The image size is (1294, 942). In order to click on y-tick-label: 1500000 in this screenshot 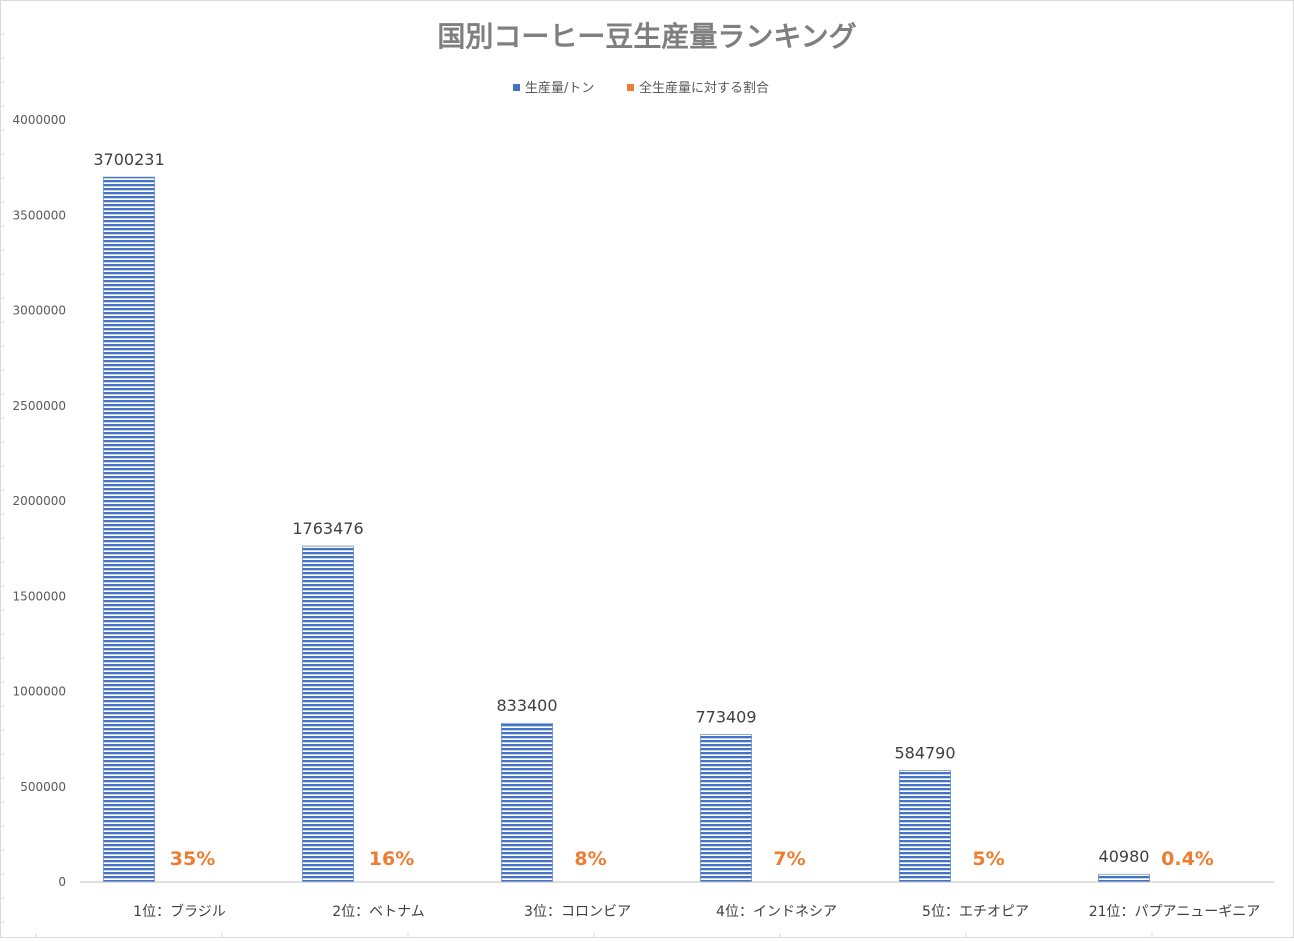, I will do `click(39, 596)`.